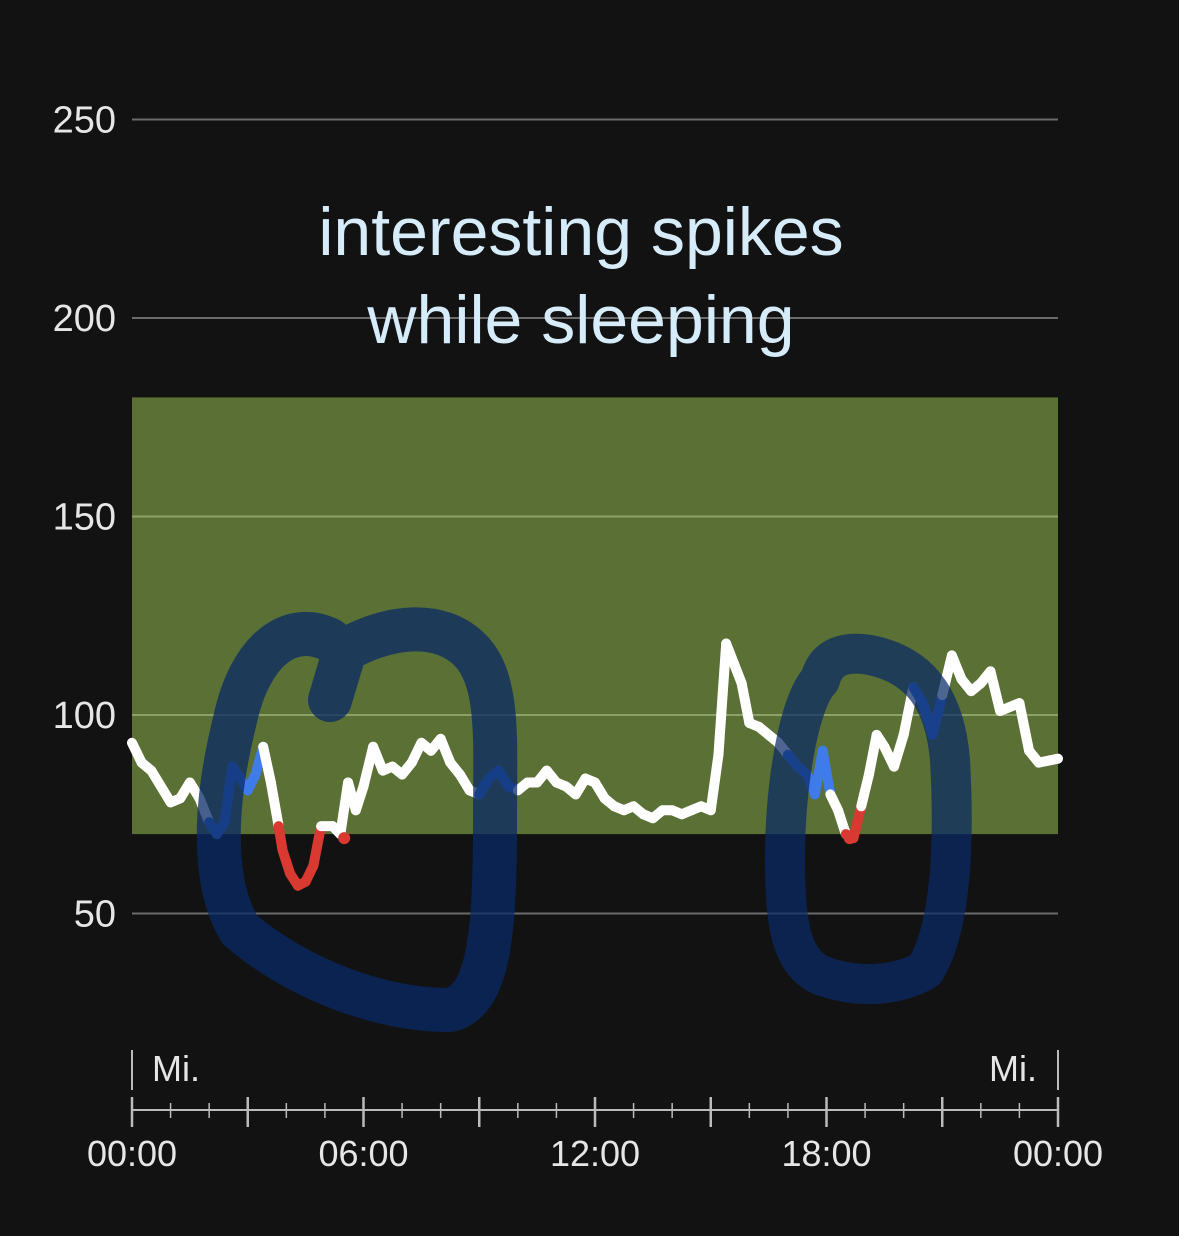 This screenshot has width=1179, height=1236. What do you see at coordinates (1013, 1068) in the screenshot?
I see `day-label-end: Mi.` at bounding box center [1013, 1068].